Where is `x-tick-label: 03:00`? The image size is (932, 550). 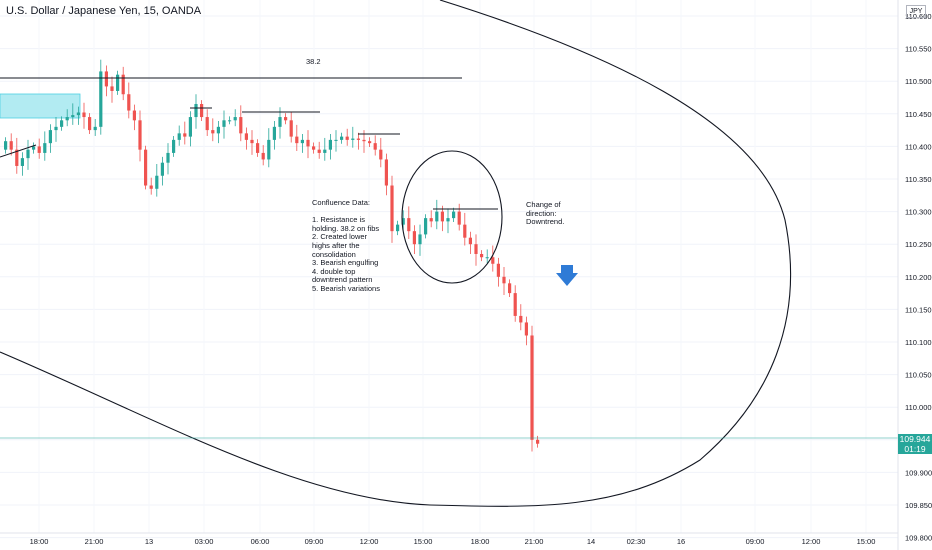 x-tick-label: 03:00 is located at coordinates (204, 541).